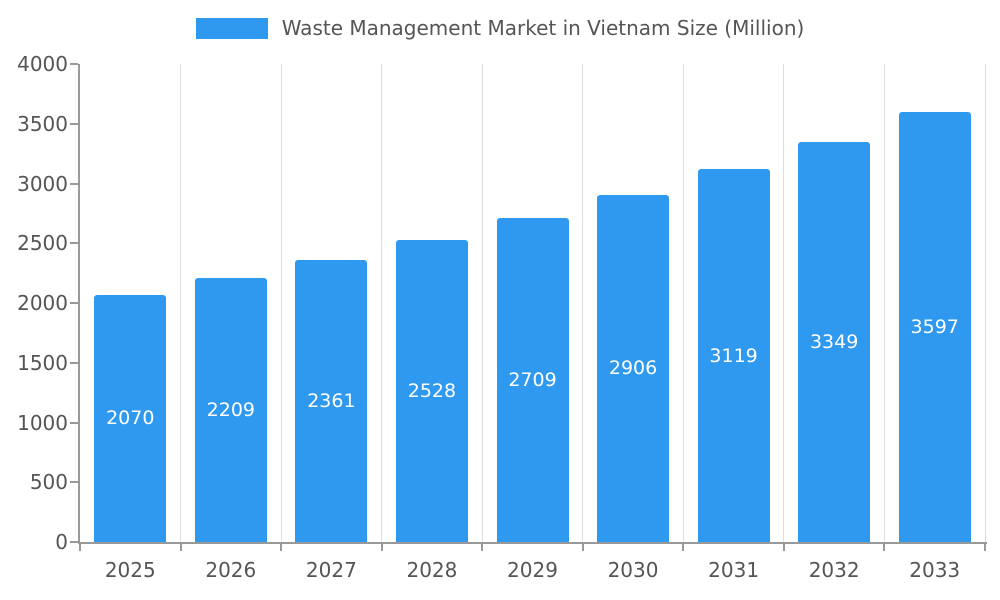 This screenshot has height=600, width=1000. I want to click on x-tick-label: 2025, so click(130, 570).